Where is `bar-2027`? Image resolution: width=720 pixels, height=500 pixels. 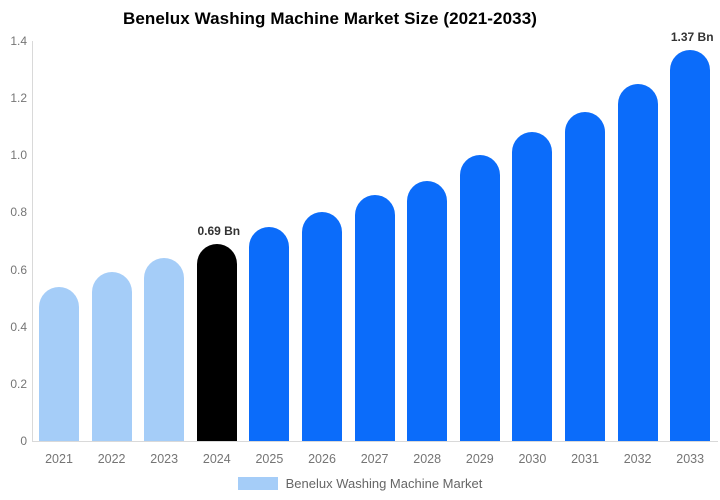 bar-2027 is located at coordinates (374, 318).